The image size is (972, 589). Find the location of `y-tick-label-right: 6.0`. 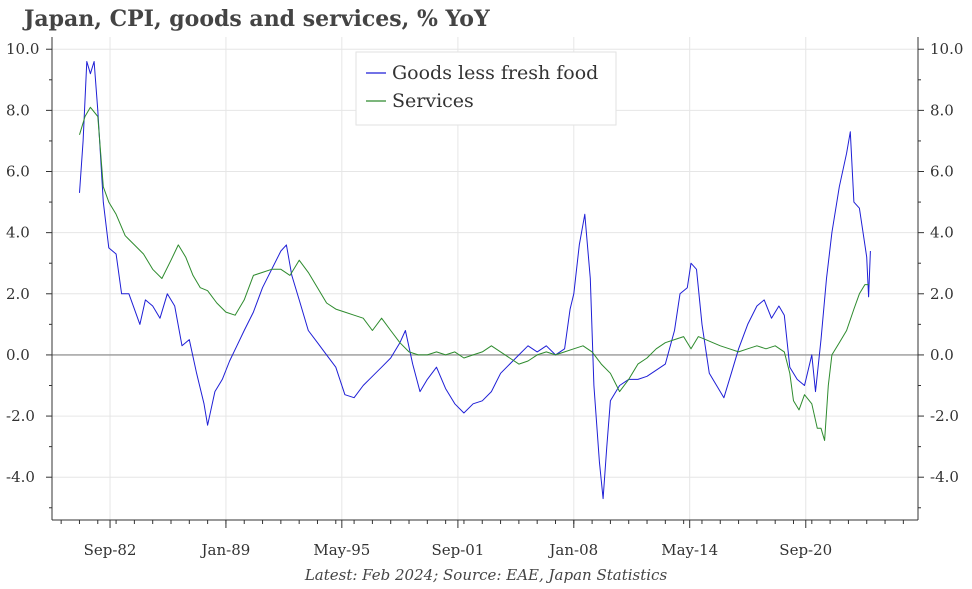

y-tick-label-right: 6.0 is located at coordinates (942, 172).